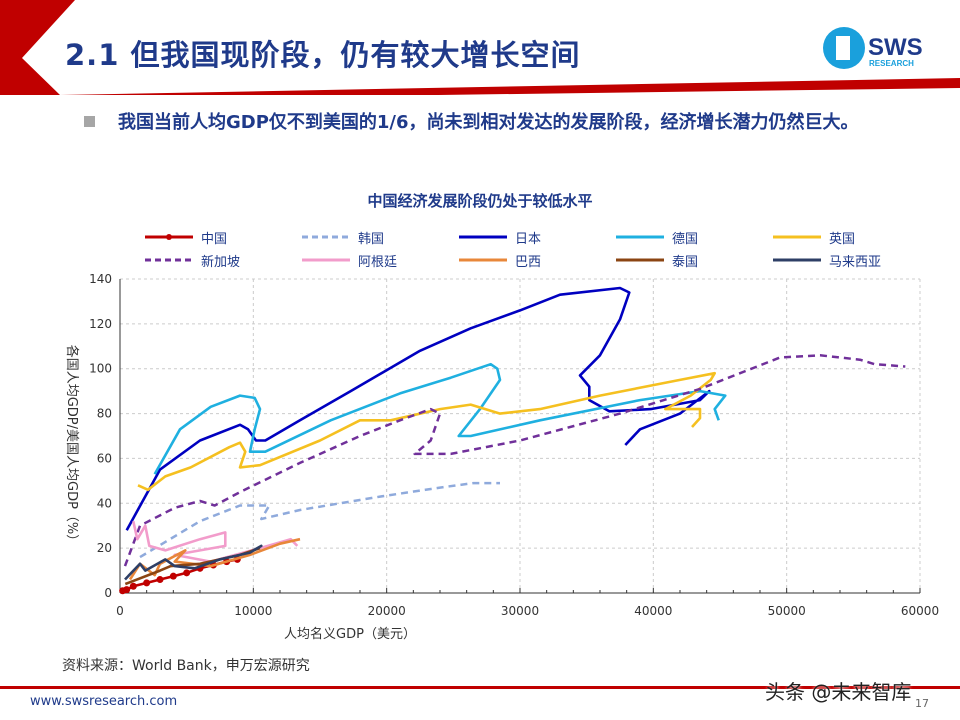 The width and height of the screenshot is (960, 720). Describe the element at coordinates (922, 703) in the screenshot. I see `page-number: 17` at that location.